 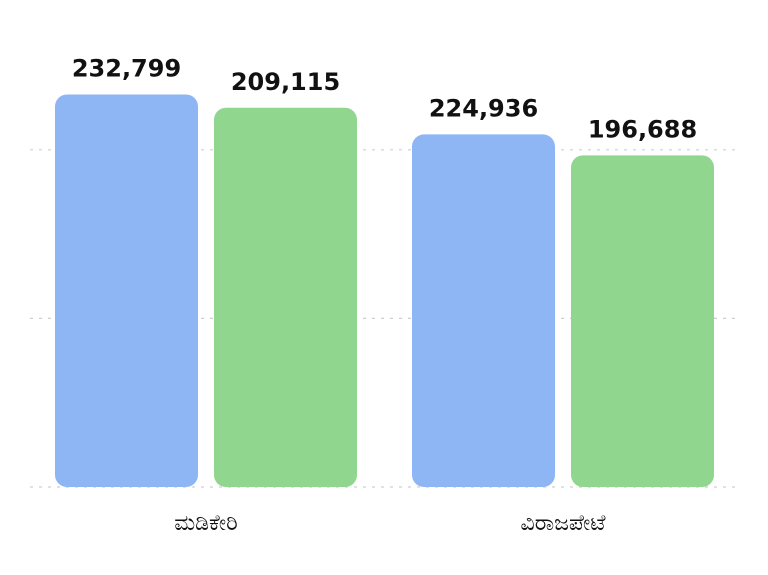 I want to click on value-label-1-0: 224,936, so click(x=483, y=108).